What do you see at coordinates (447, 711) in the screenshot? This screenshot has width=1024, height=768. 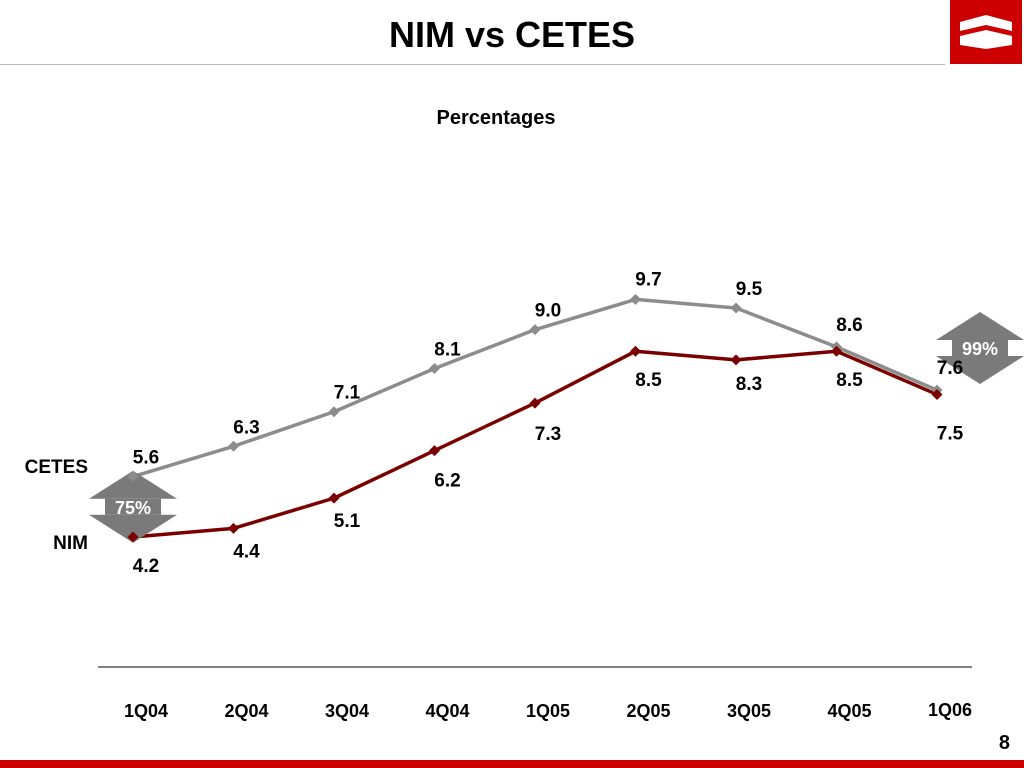 I see `x-tick-label: 4Q04` at bounding box center [447, 711].